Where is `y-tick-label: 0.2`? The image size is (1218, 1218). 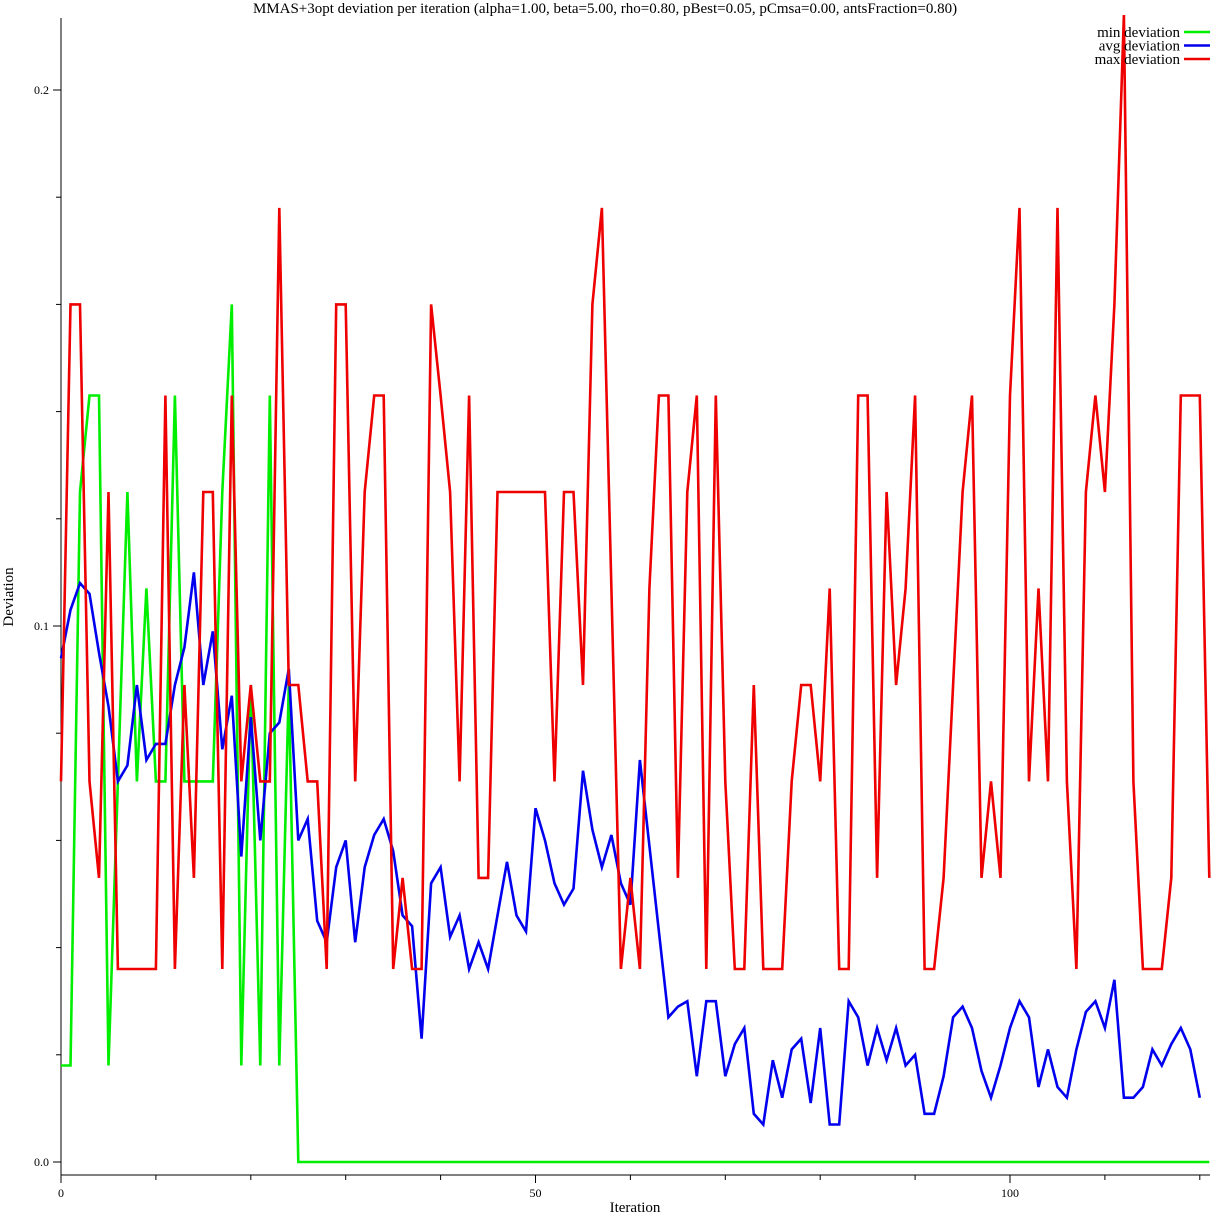 y-tick-label: 0.2 is located at coordinates (41, 90).